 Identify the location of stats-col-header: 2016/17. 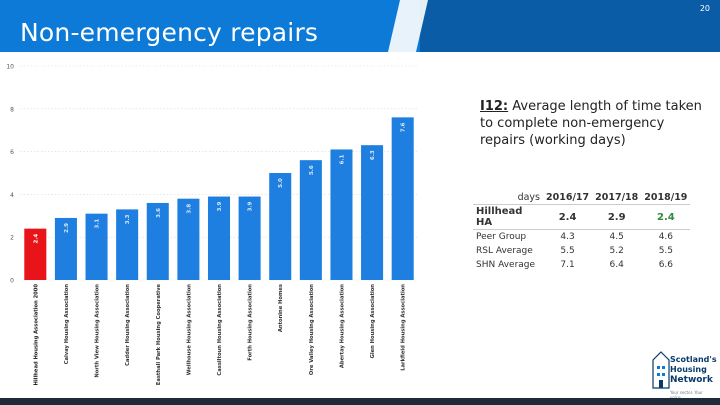
(568, 197).